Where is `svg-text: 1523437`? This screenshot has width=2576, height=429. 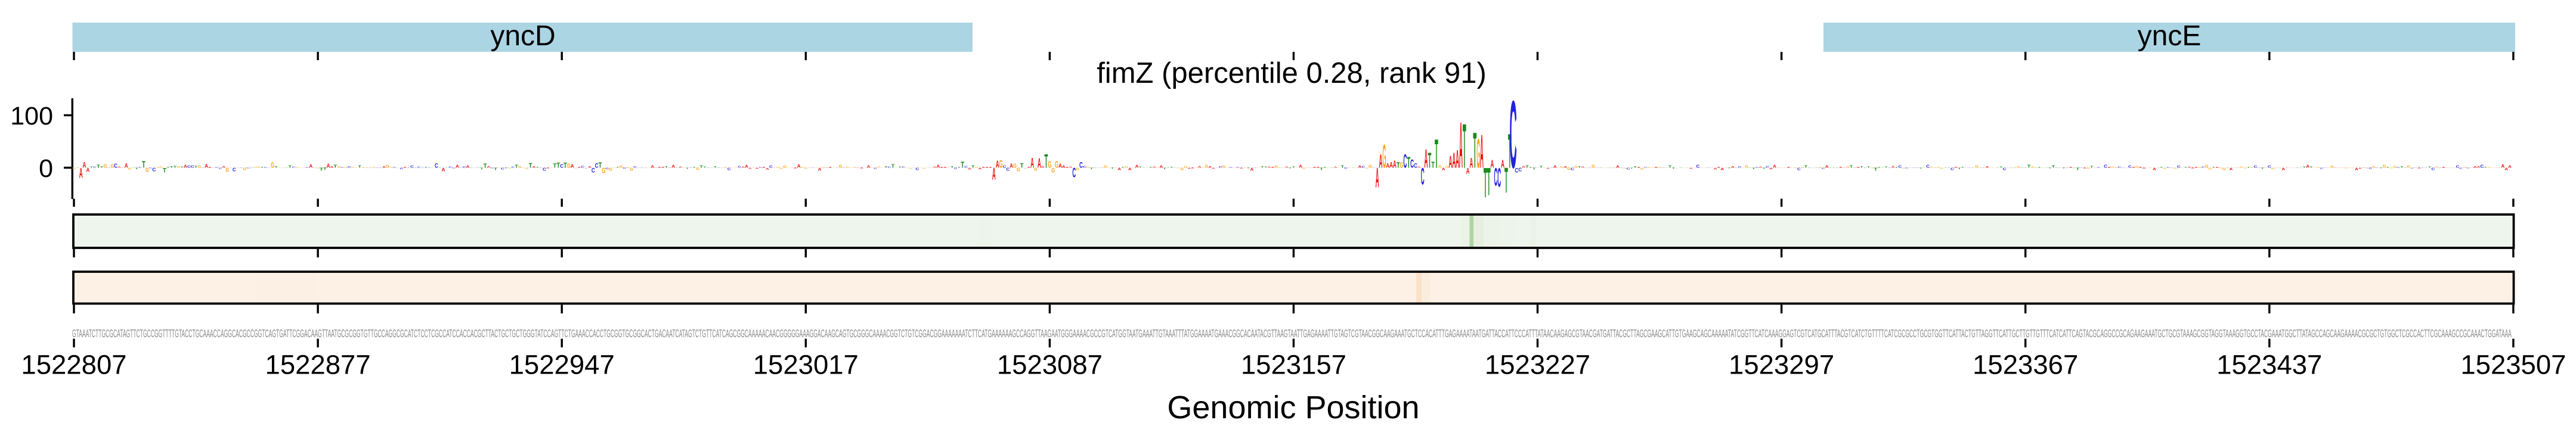
svg-text: 1523437 is located at coordinates (2269, 365).